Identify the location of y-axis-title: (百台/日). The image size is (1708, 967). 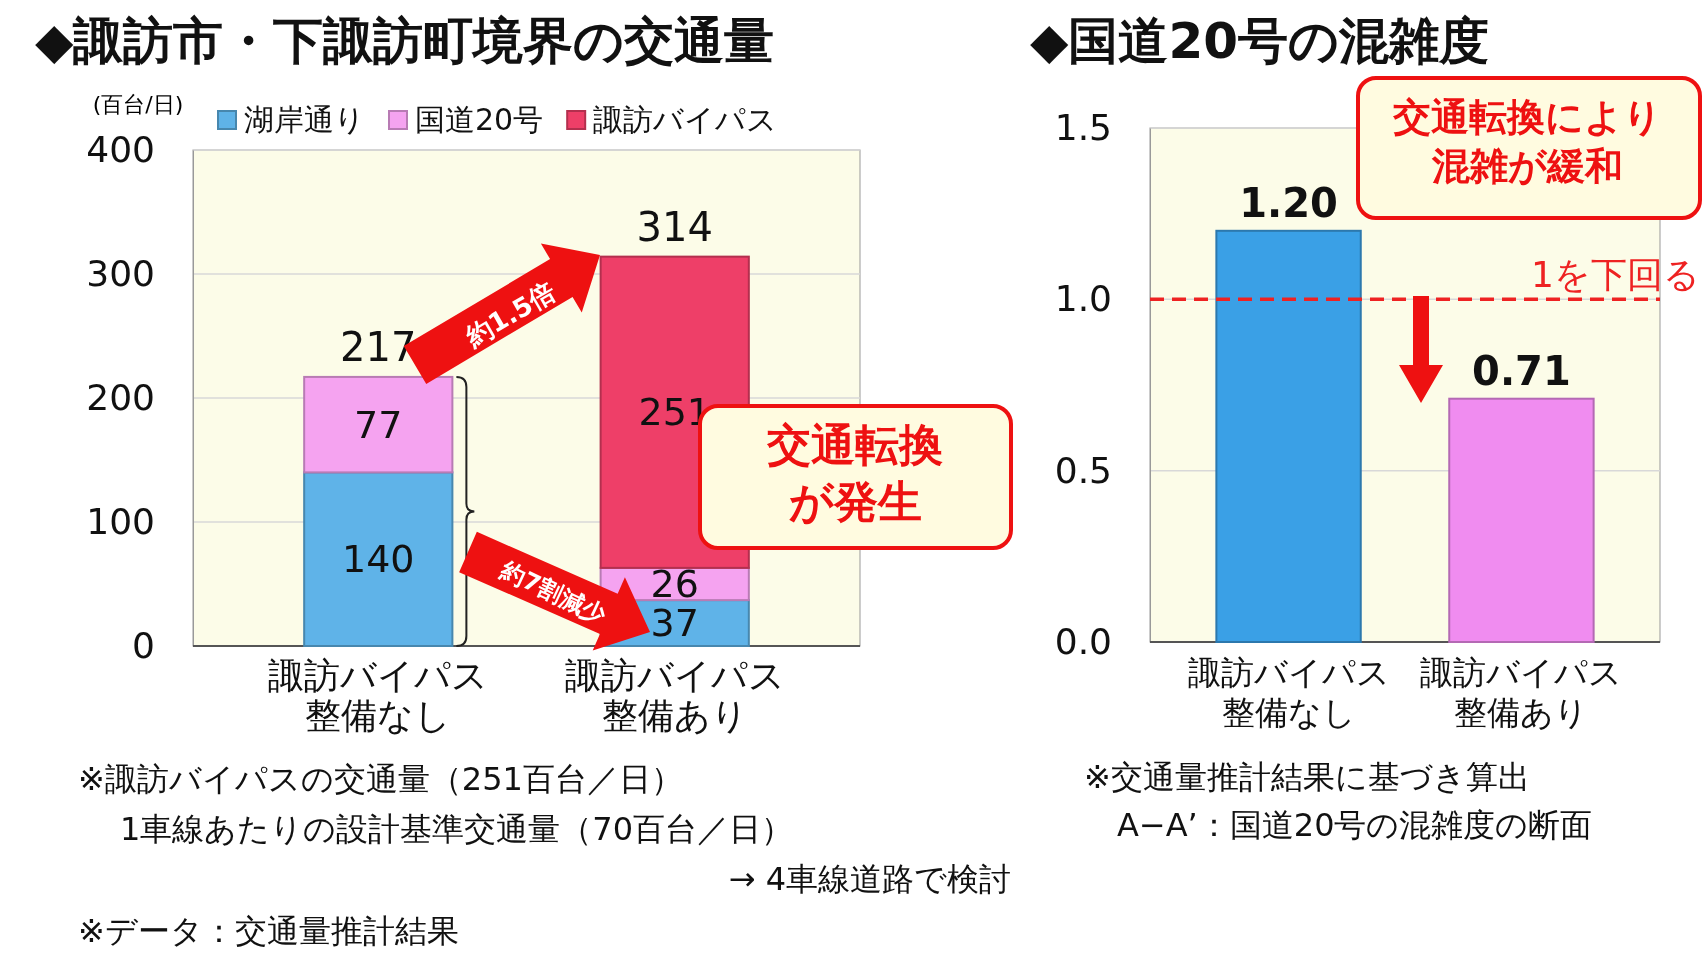
(138, 104).